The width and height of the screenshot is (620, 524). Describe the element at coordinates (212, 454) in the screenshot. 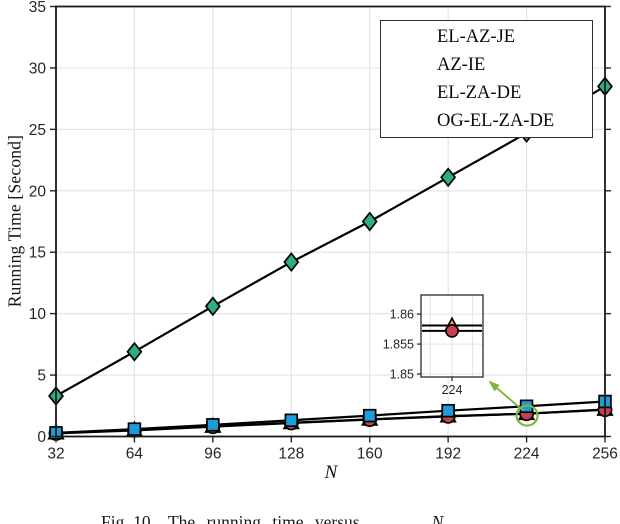

I see `svg-text: 96` at that location.